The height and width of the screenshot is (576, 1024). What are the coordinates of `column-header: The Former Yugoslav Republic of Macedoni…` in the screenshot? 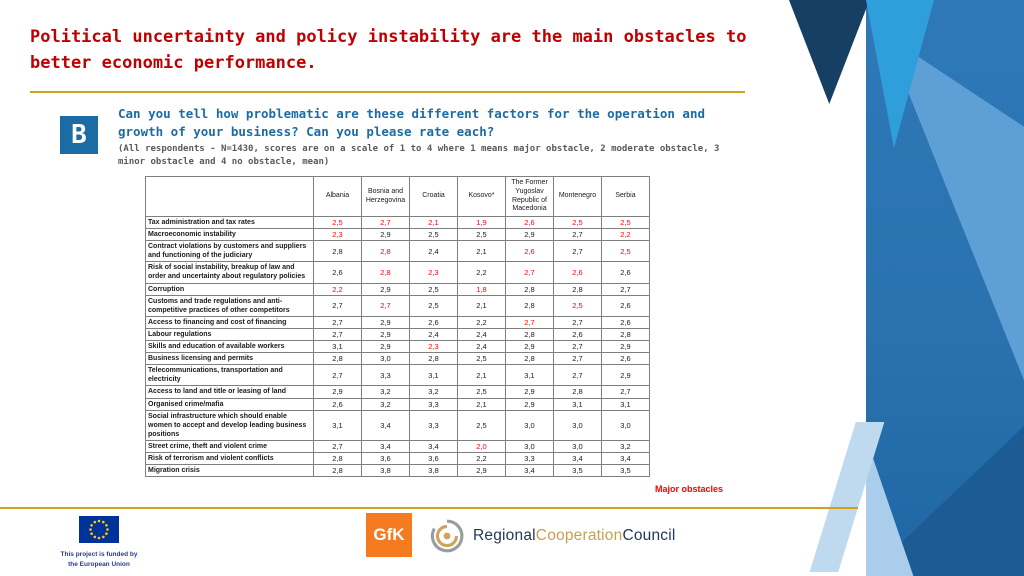 It's located at (529, 196).